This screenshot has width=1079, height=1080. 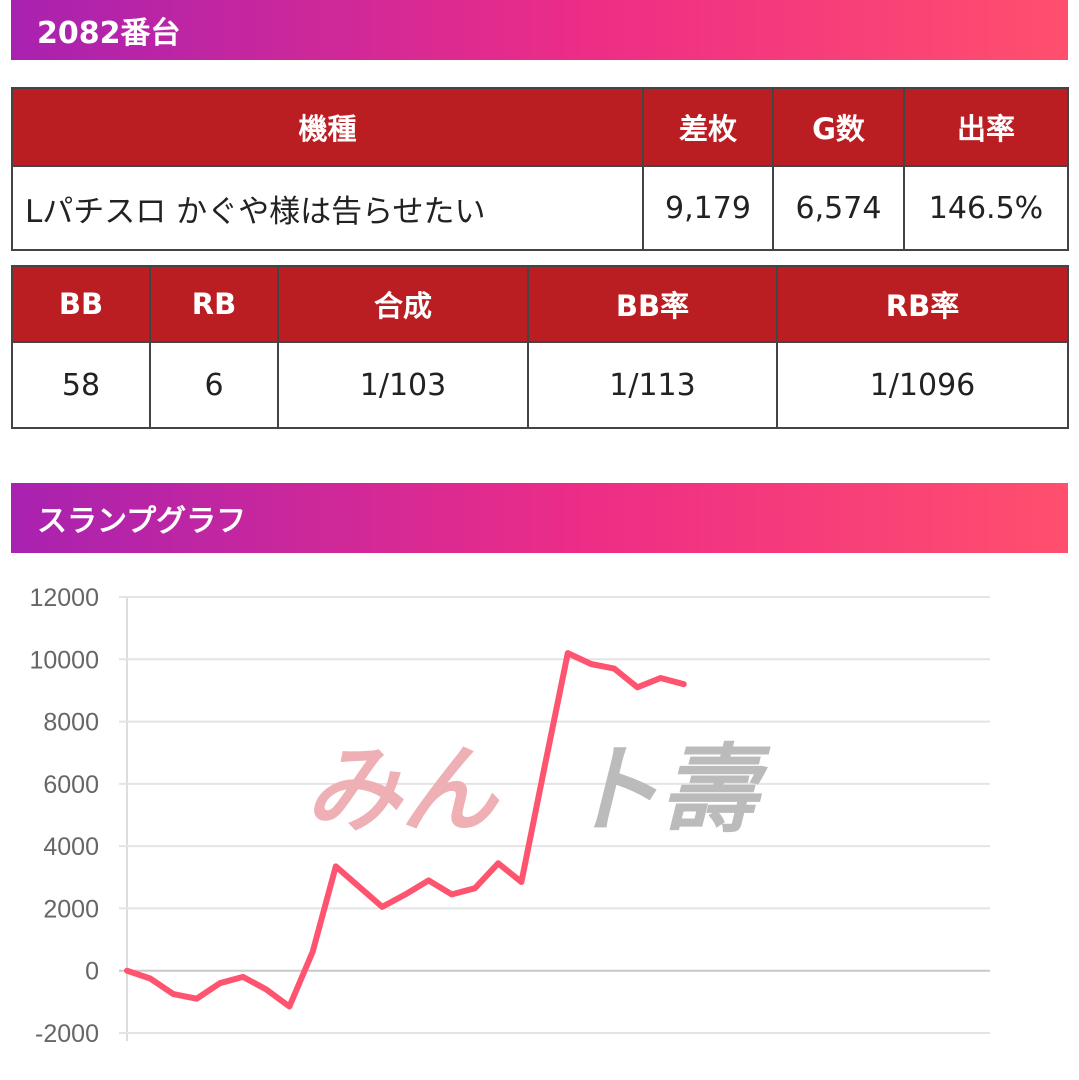 What do you see at coordinates (986, 127) in the screenshot?
I see `header-payout-rate: 出率` at bounding box center [986, 127].